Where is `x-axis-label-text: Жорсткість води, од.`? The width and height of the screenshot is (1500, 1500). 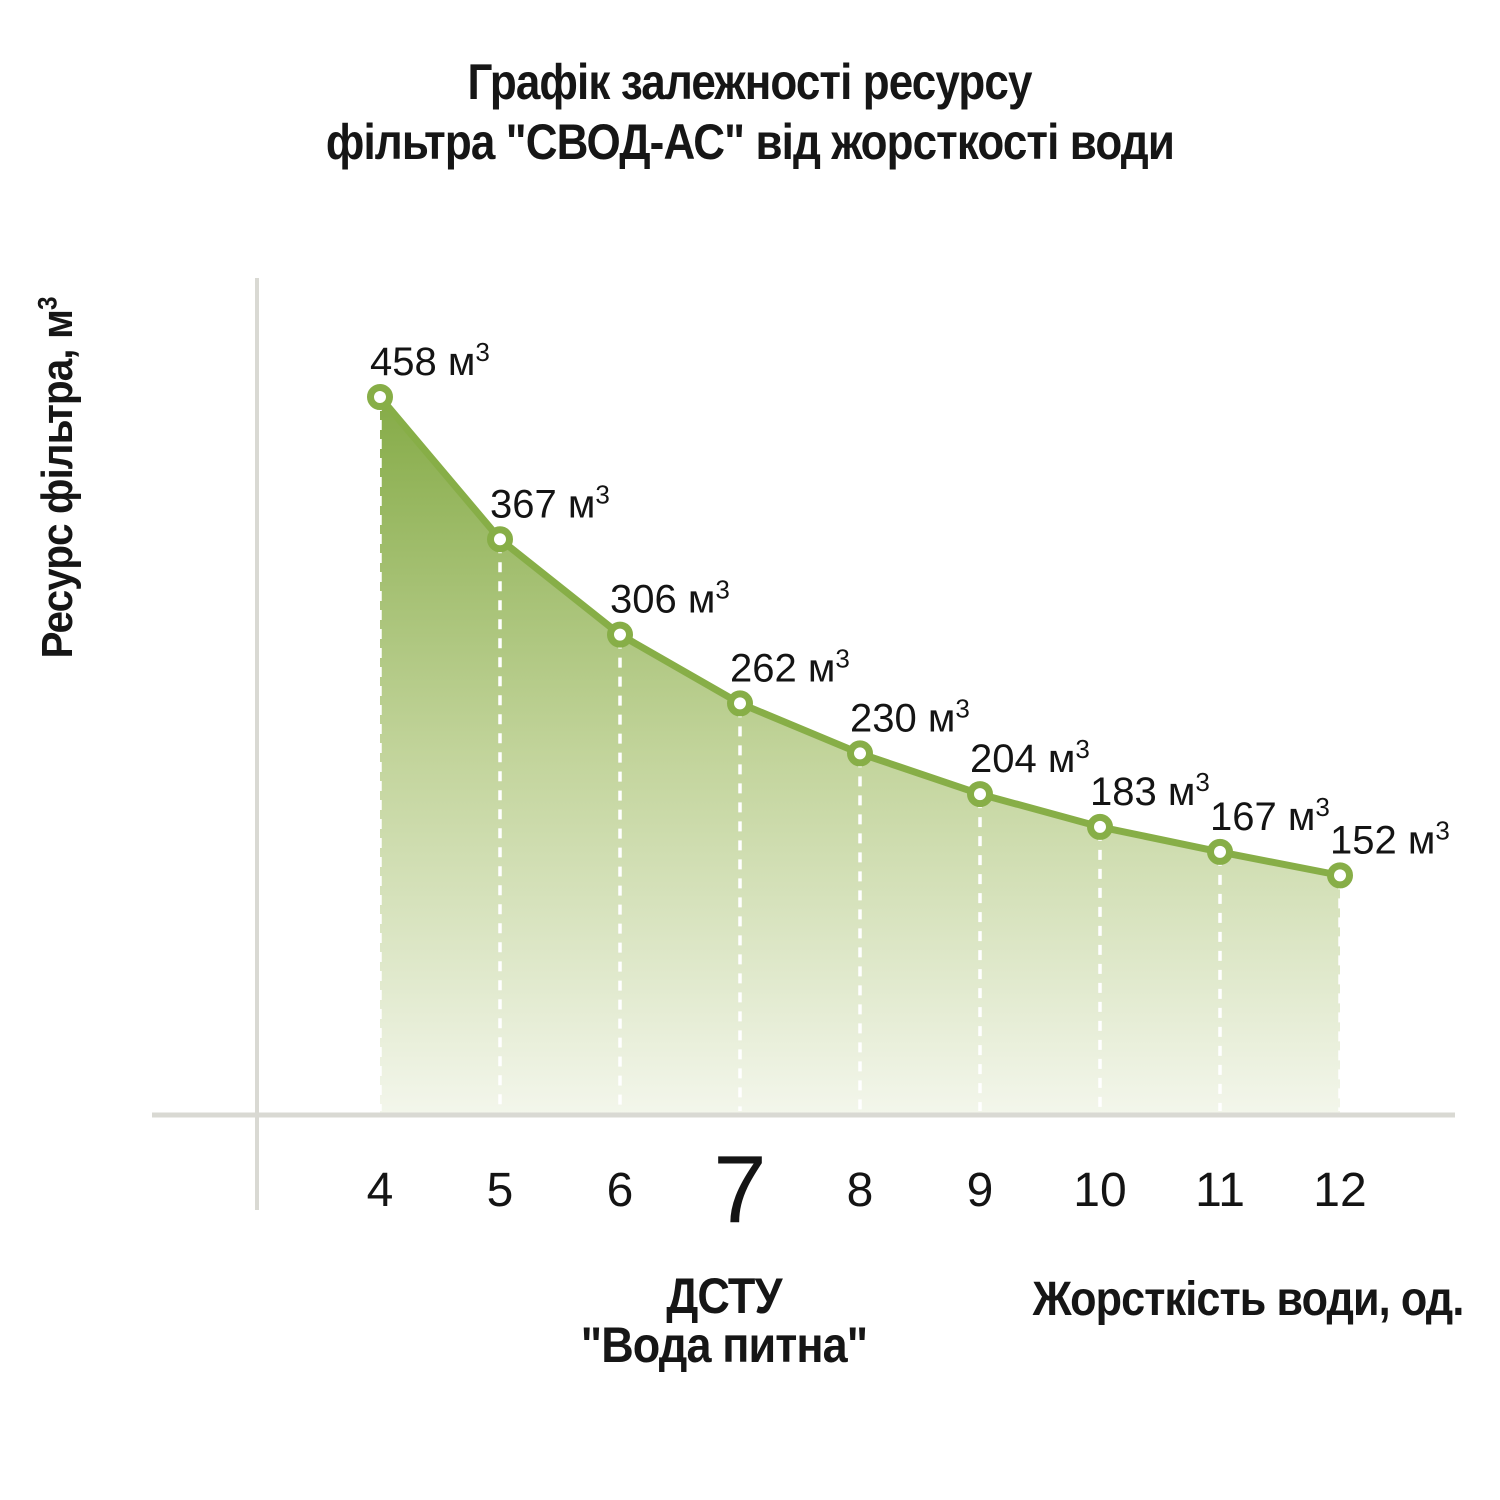 x-axis-label-text: Жорсткість води, од. is located at coordinates (1248, 1299).